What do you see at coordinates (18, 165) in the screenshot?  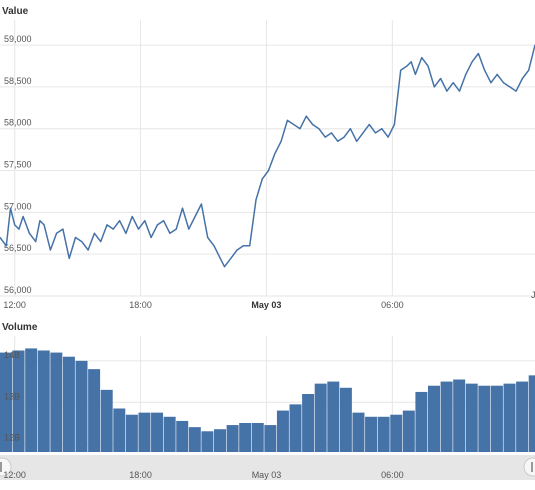 I see `value-y-tick-label: 57,500` at bounding box center [18, 165].